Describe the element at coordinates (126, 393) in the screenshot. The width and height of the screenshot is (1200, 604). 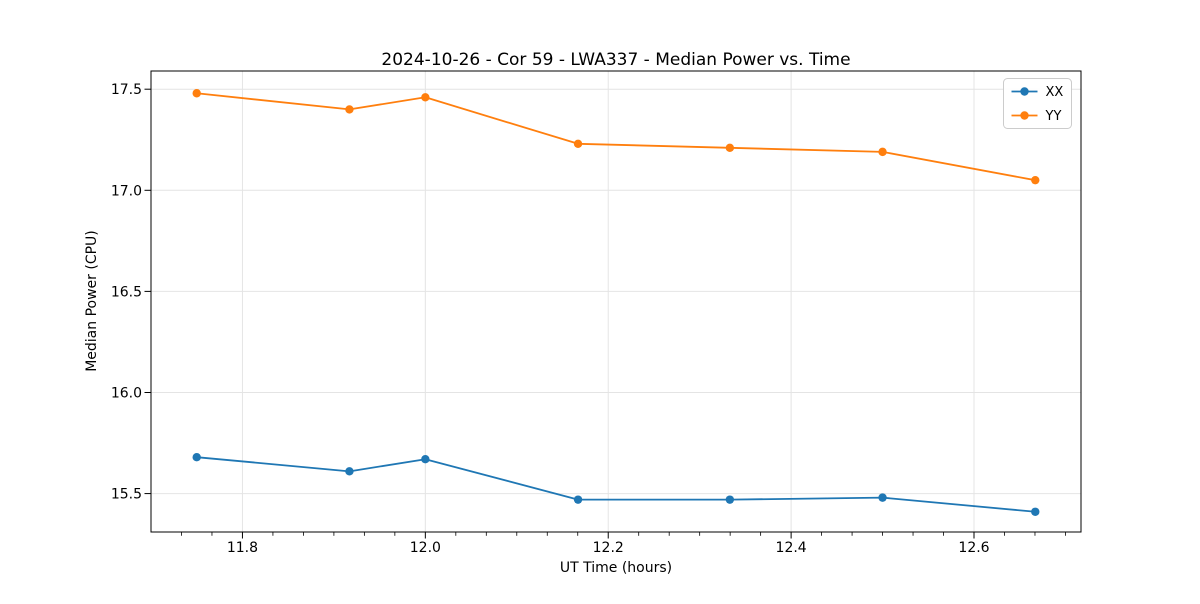
I see `y-tick-label: 16.0` at that location.